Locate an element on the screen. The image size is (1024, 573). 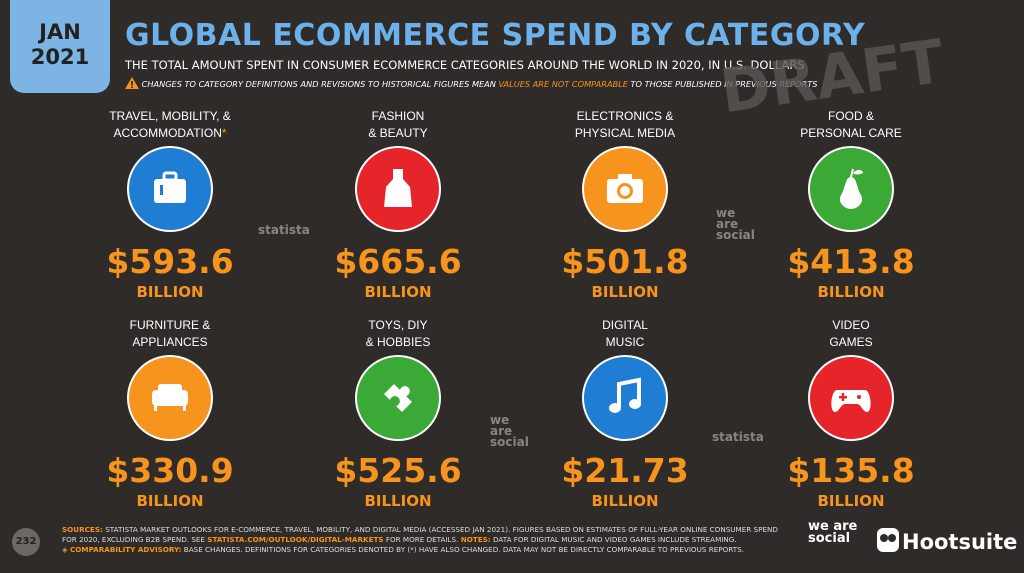
logo-we-are-social: we are social is located at coordinates (833, 532).